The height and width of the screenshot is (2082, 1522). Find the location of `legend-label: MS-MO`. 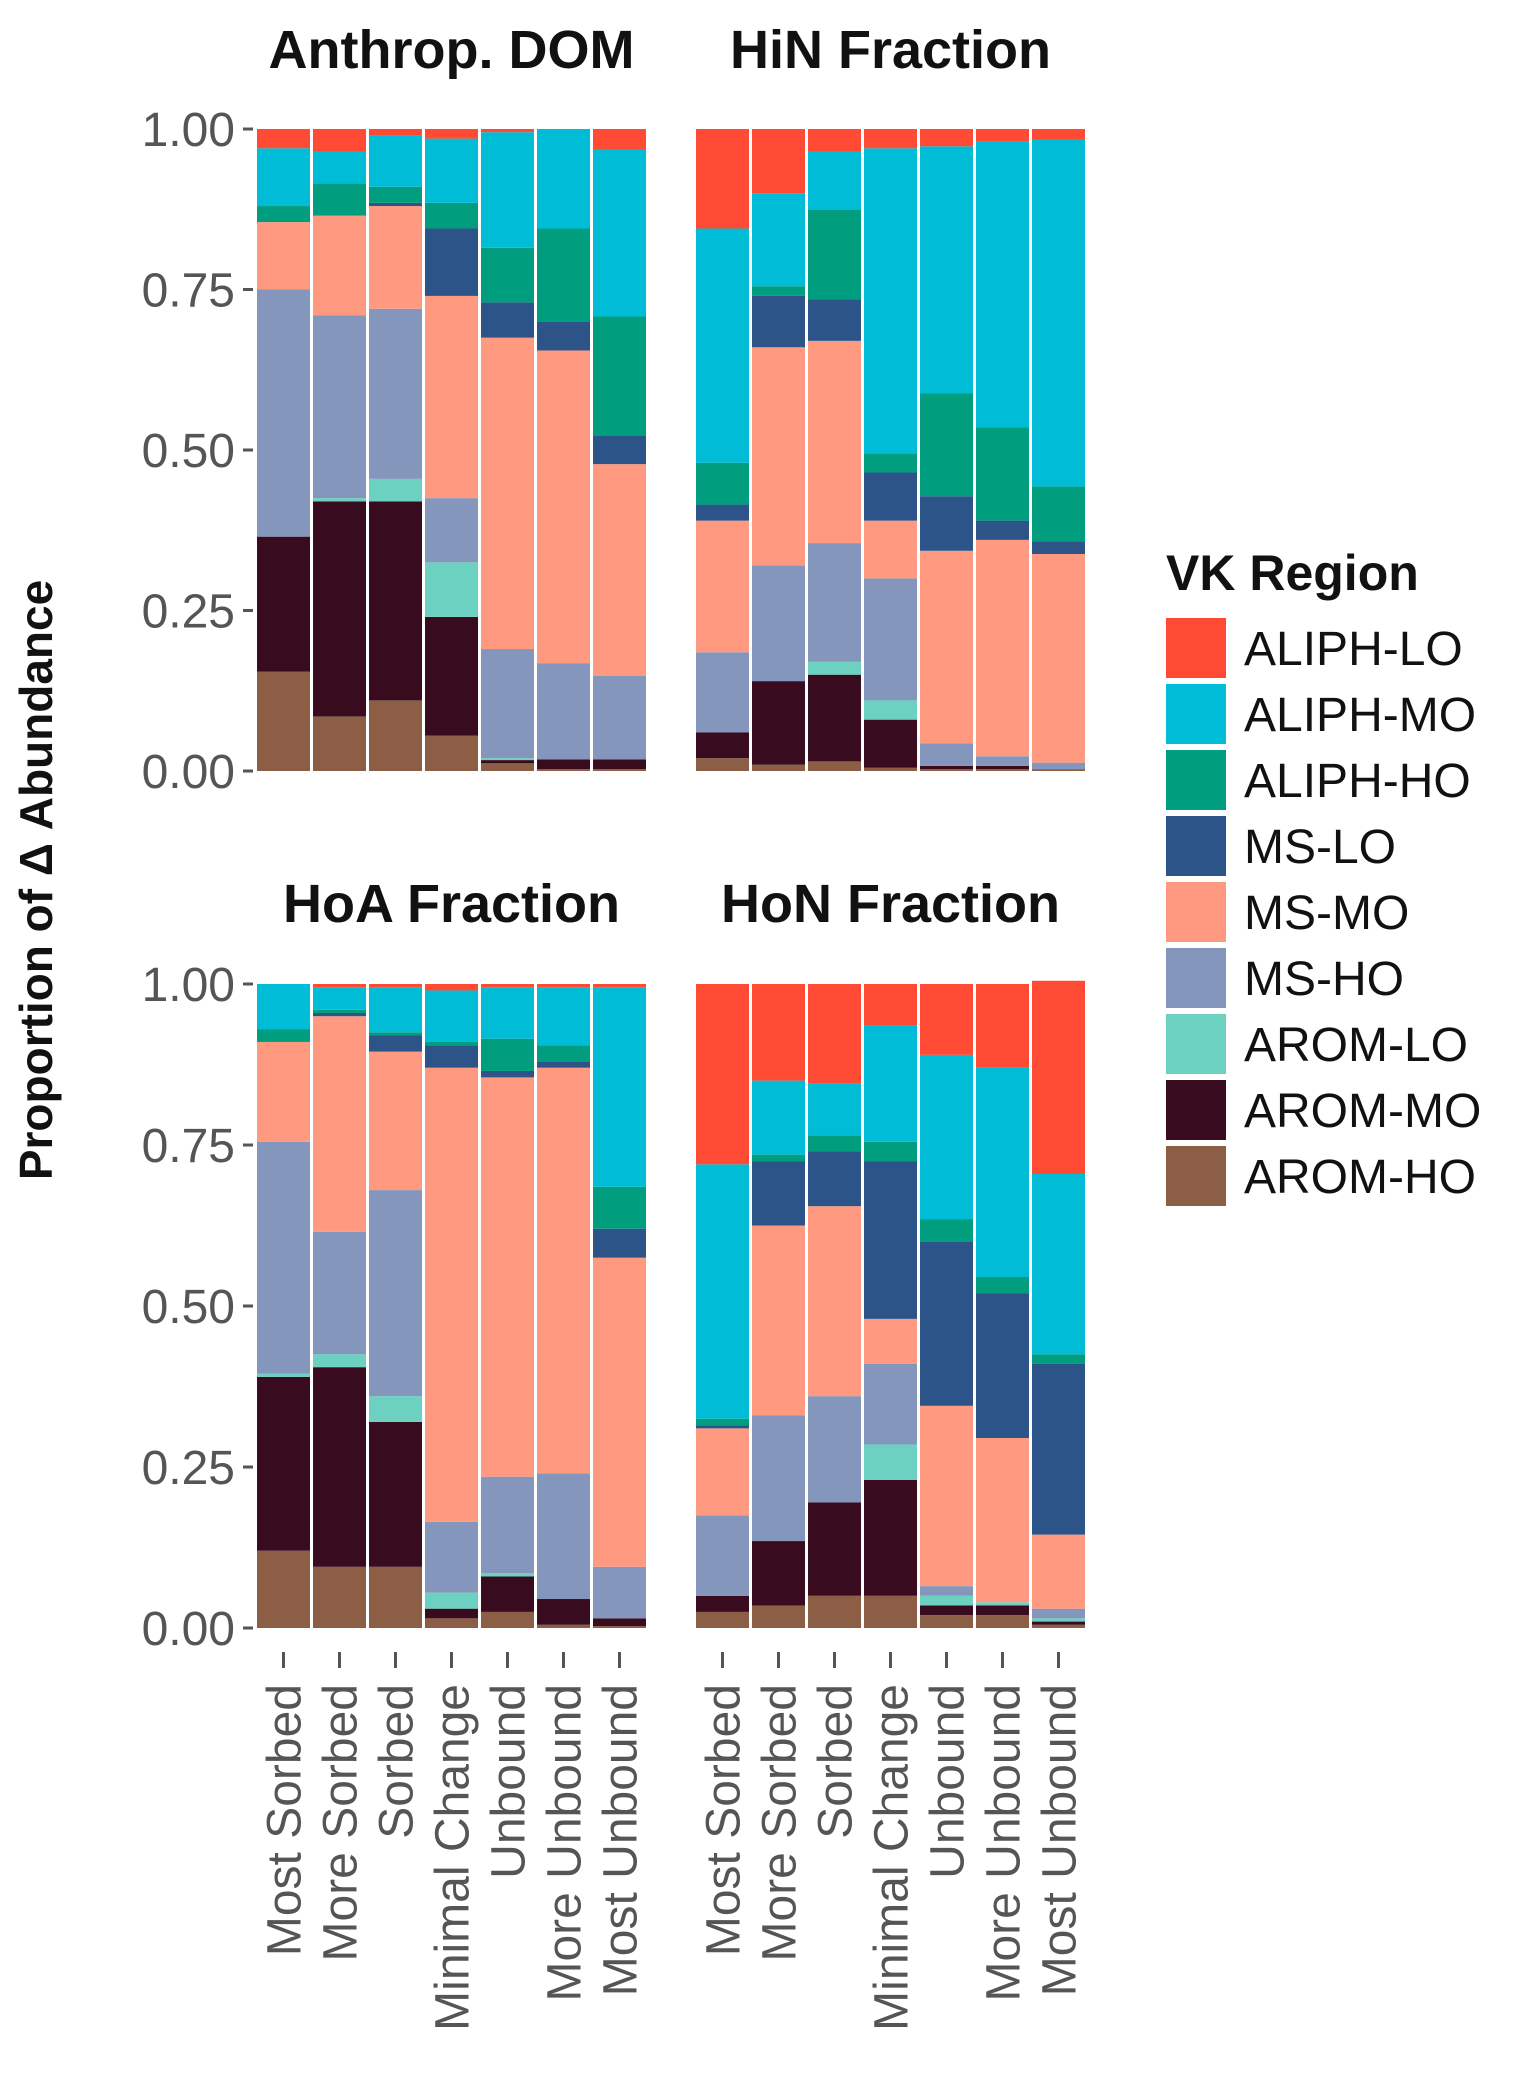

legend-label: MS-MO is located at coordinates (1326, 913).